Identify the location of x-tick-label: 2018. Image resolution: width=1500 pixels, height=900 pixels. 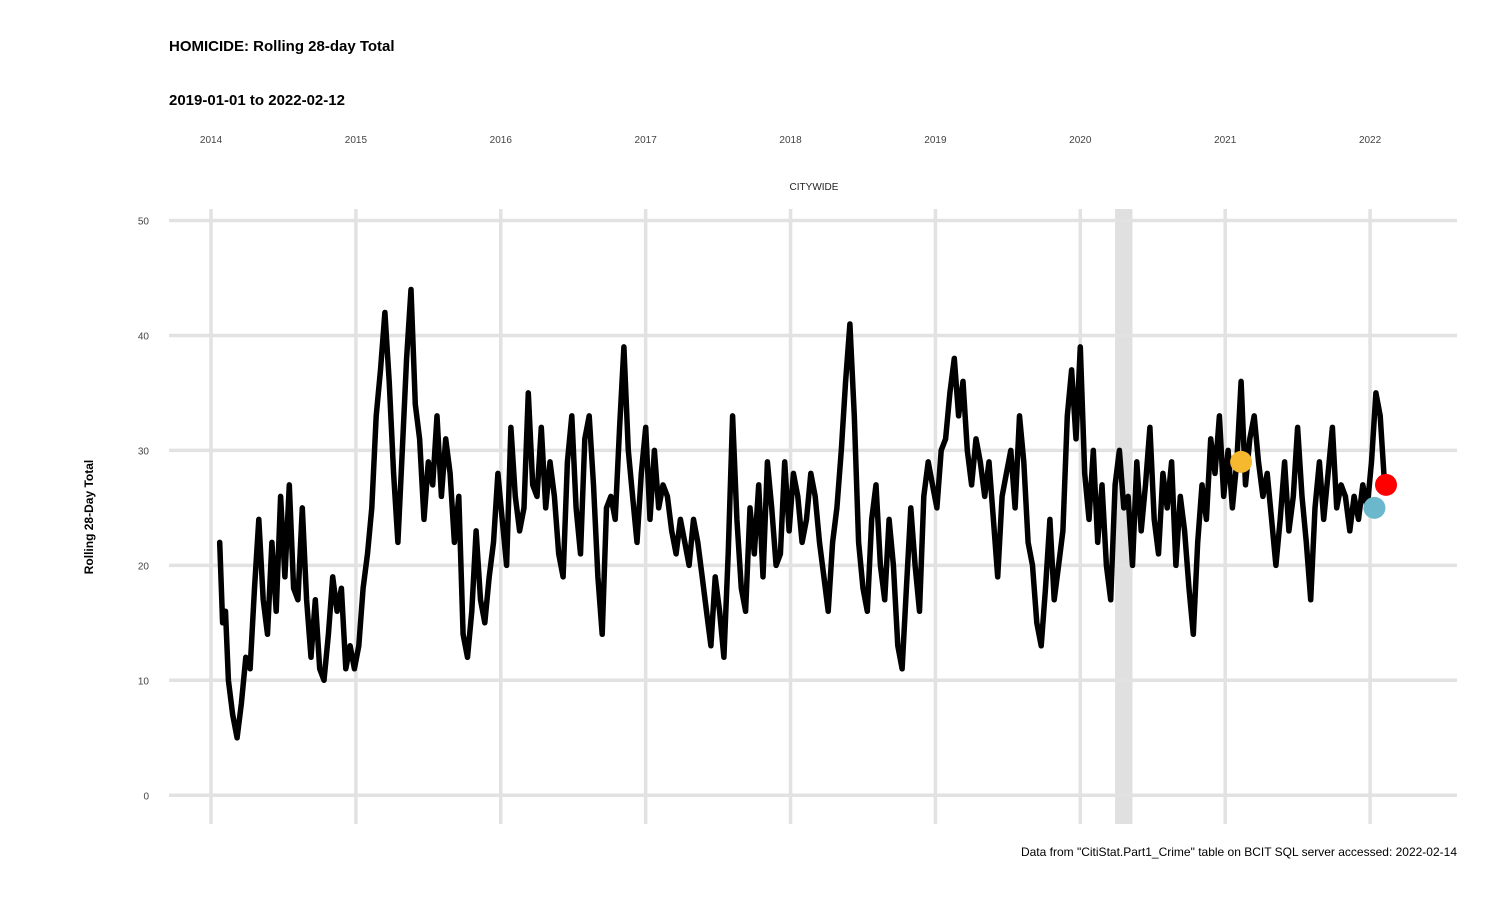
(790, 140).